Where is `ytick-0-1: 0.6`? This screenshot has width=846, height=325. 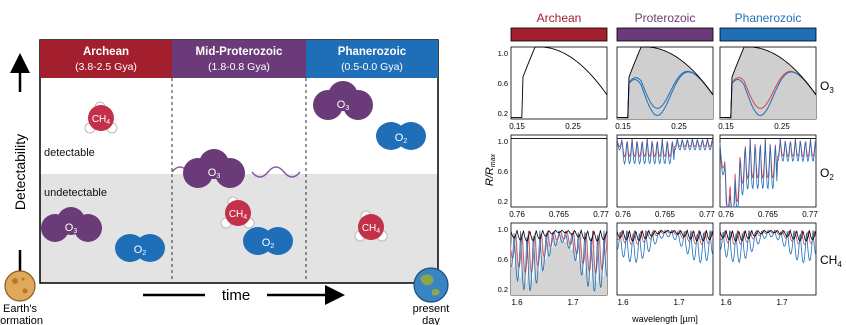 ytick-0-1: 0.6 is located at coordinates (503, 83).